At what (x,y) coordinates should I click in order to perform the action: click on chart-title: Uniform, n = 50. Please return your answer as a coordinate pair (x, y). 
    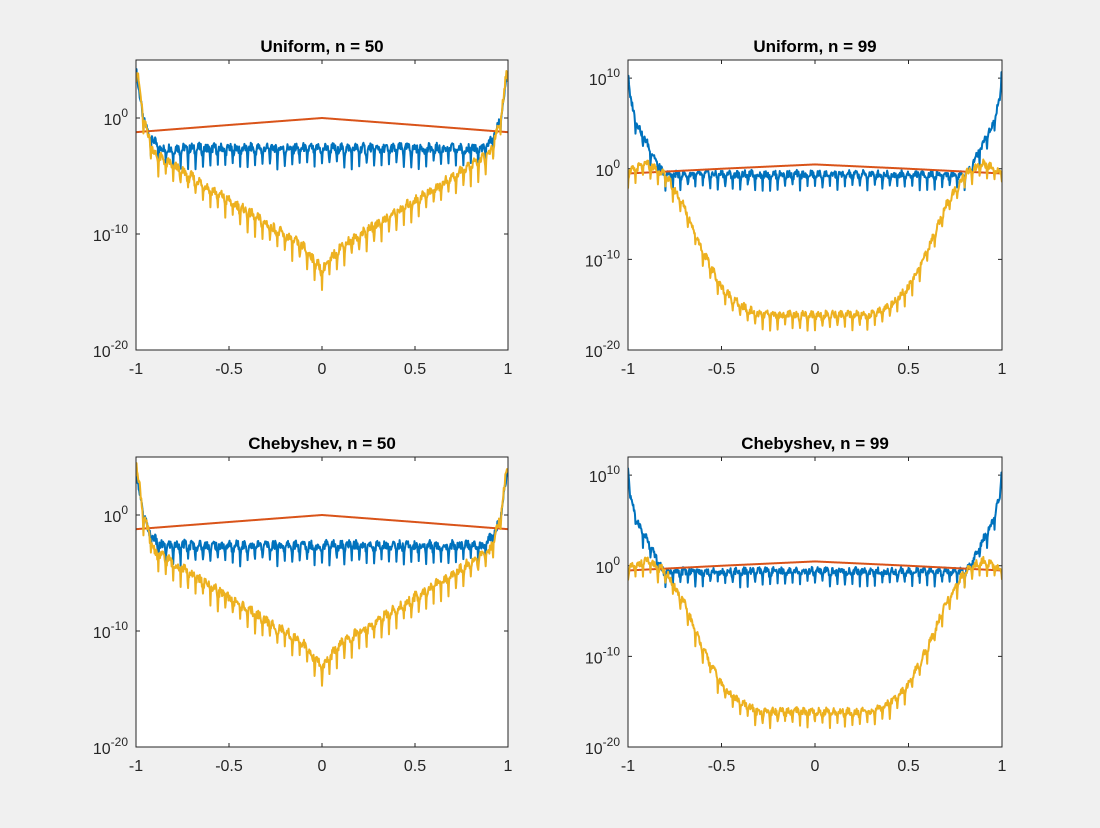
    Looking at the image, I should click on (321, 46).